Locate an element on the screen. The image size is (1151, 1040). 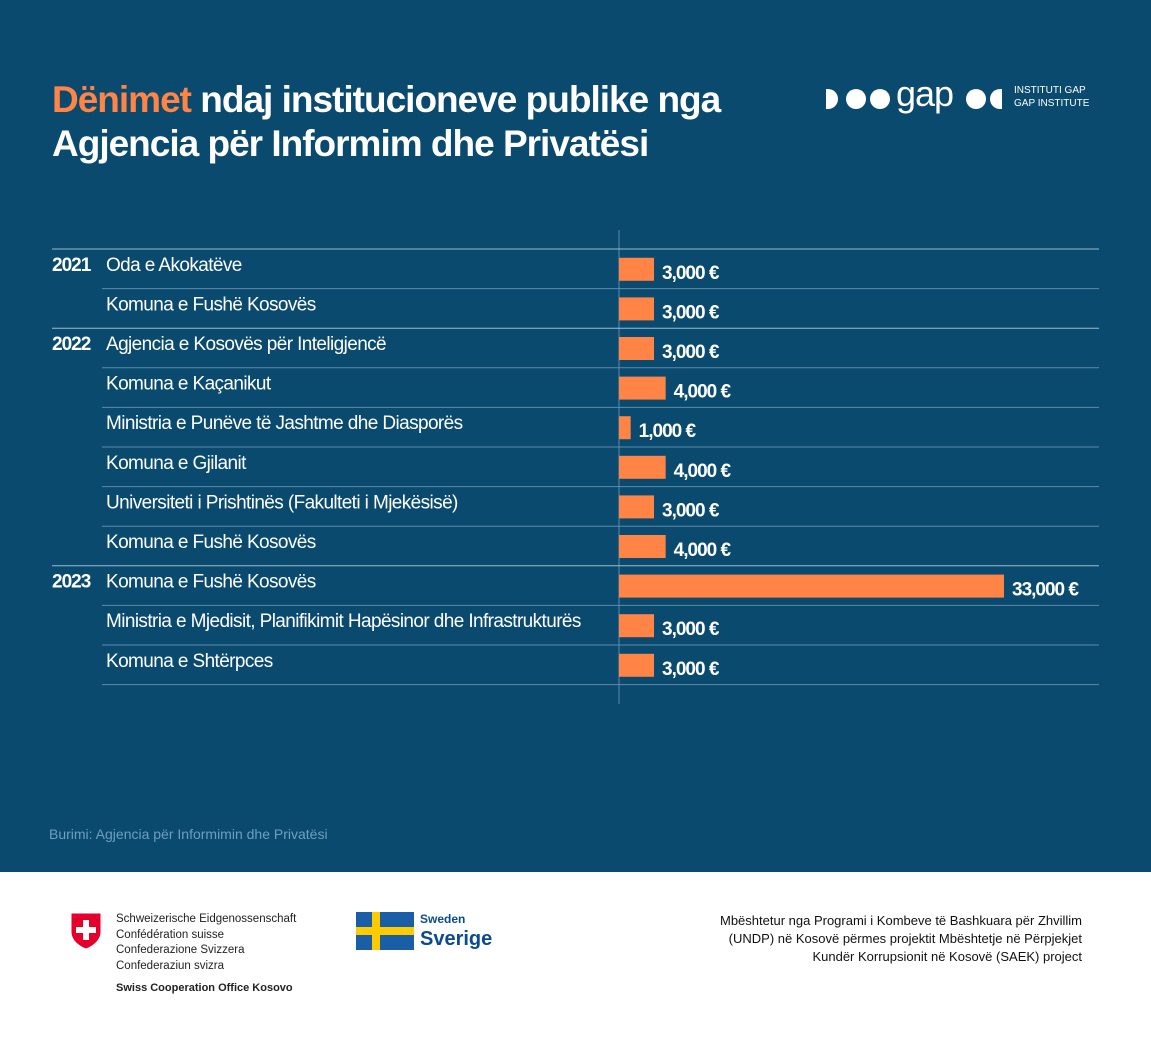
institution-label: Oda e Akokatëve is located at coordinates (174, 265).